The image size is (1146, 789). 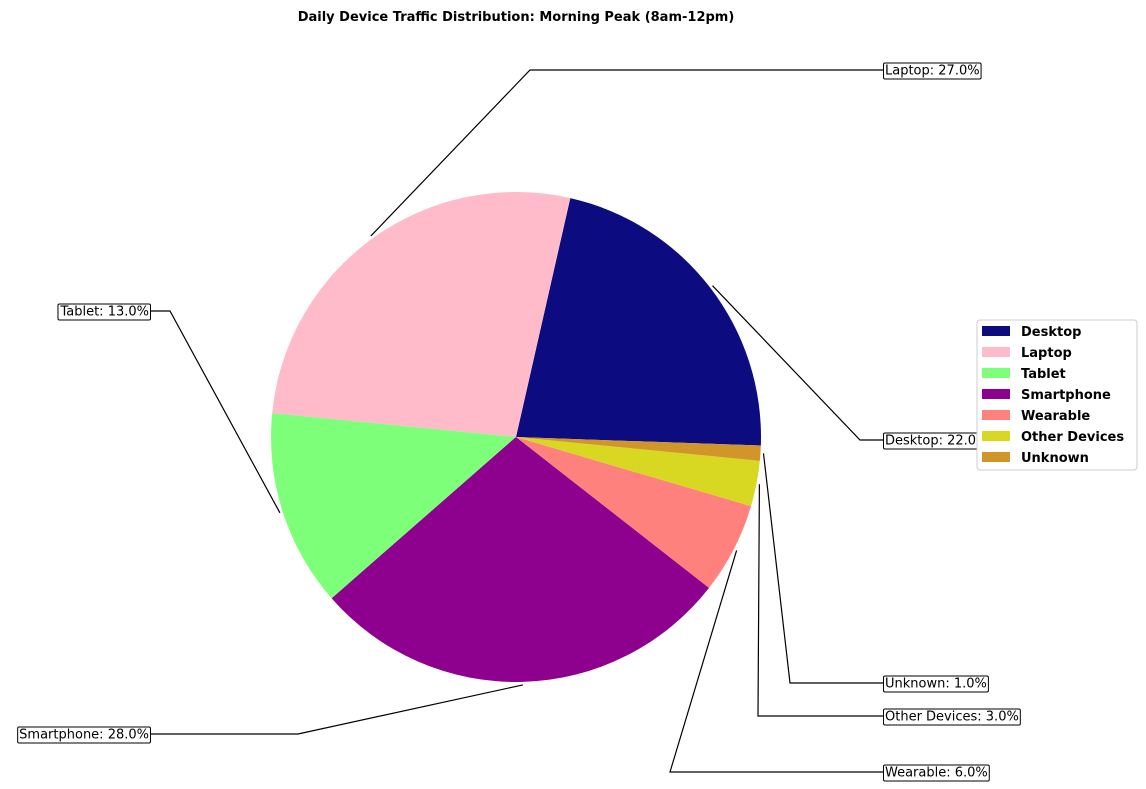 I want to click on legend-swatch-other-devices, so click(x=996, y=436).